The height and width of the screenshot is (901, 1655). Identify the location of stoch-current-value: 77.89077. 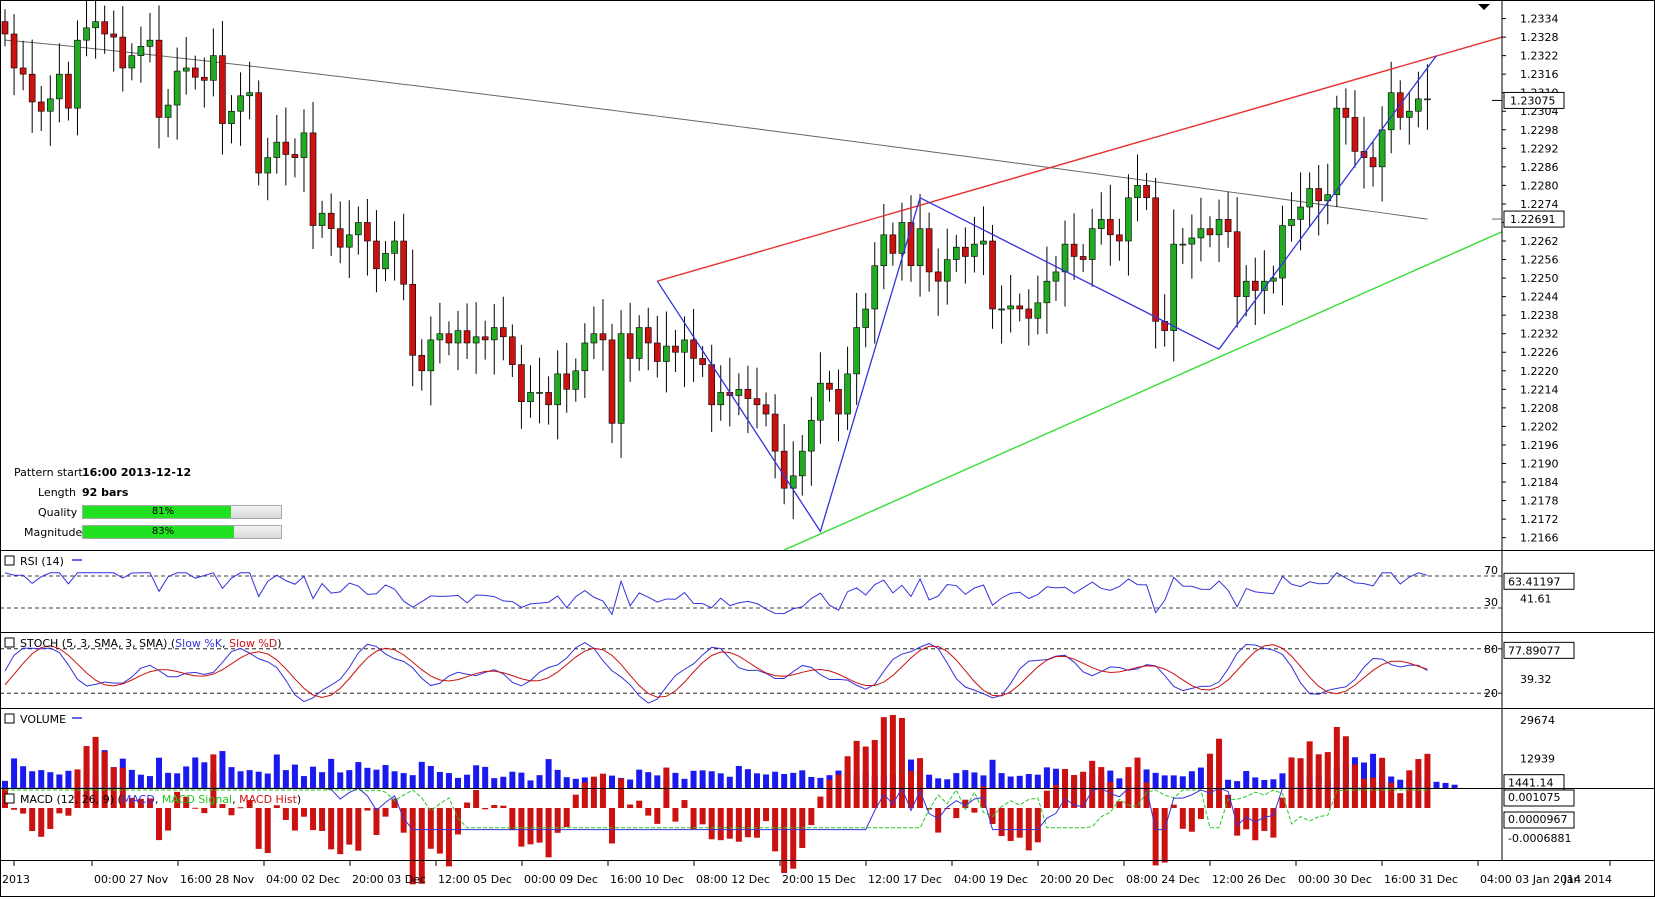
(1534, 650).